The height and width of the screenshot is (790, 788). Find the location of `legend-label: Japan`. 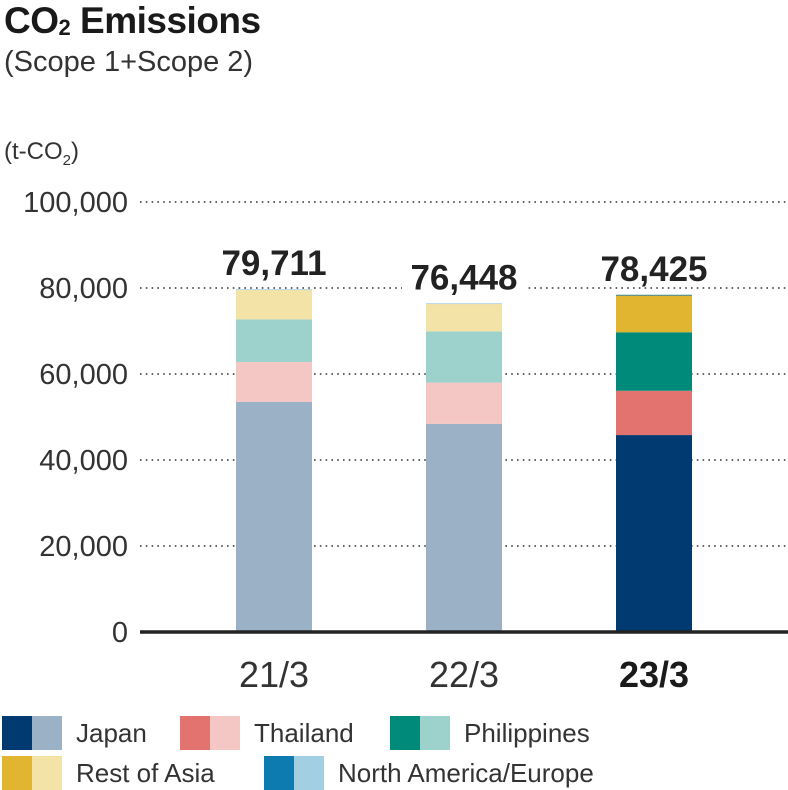

legend-label: Japan is located at coordinates (111, 732).